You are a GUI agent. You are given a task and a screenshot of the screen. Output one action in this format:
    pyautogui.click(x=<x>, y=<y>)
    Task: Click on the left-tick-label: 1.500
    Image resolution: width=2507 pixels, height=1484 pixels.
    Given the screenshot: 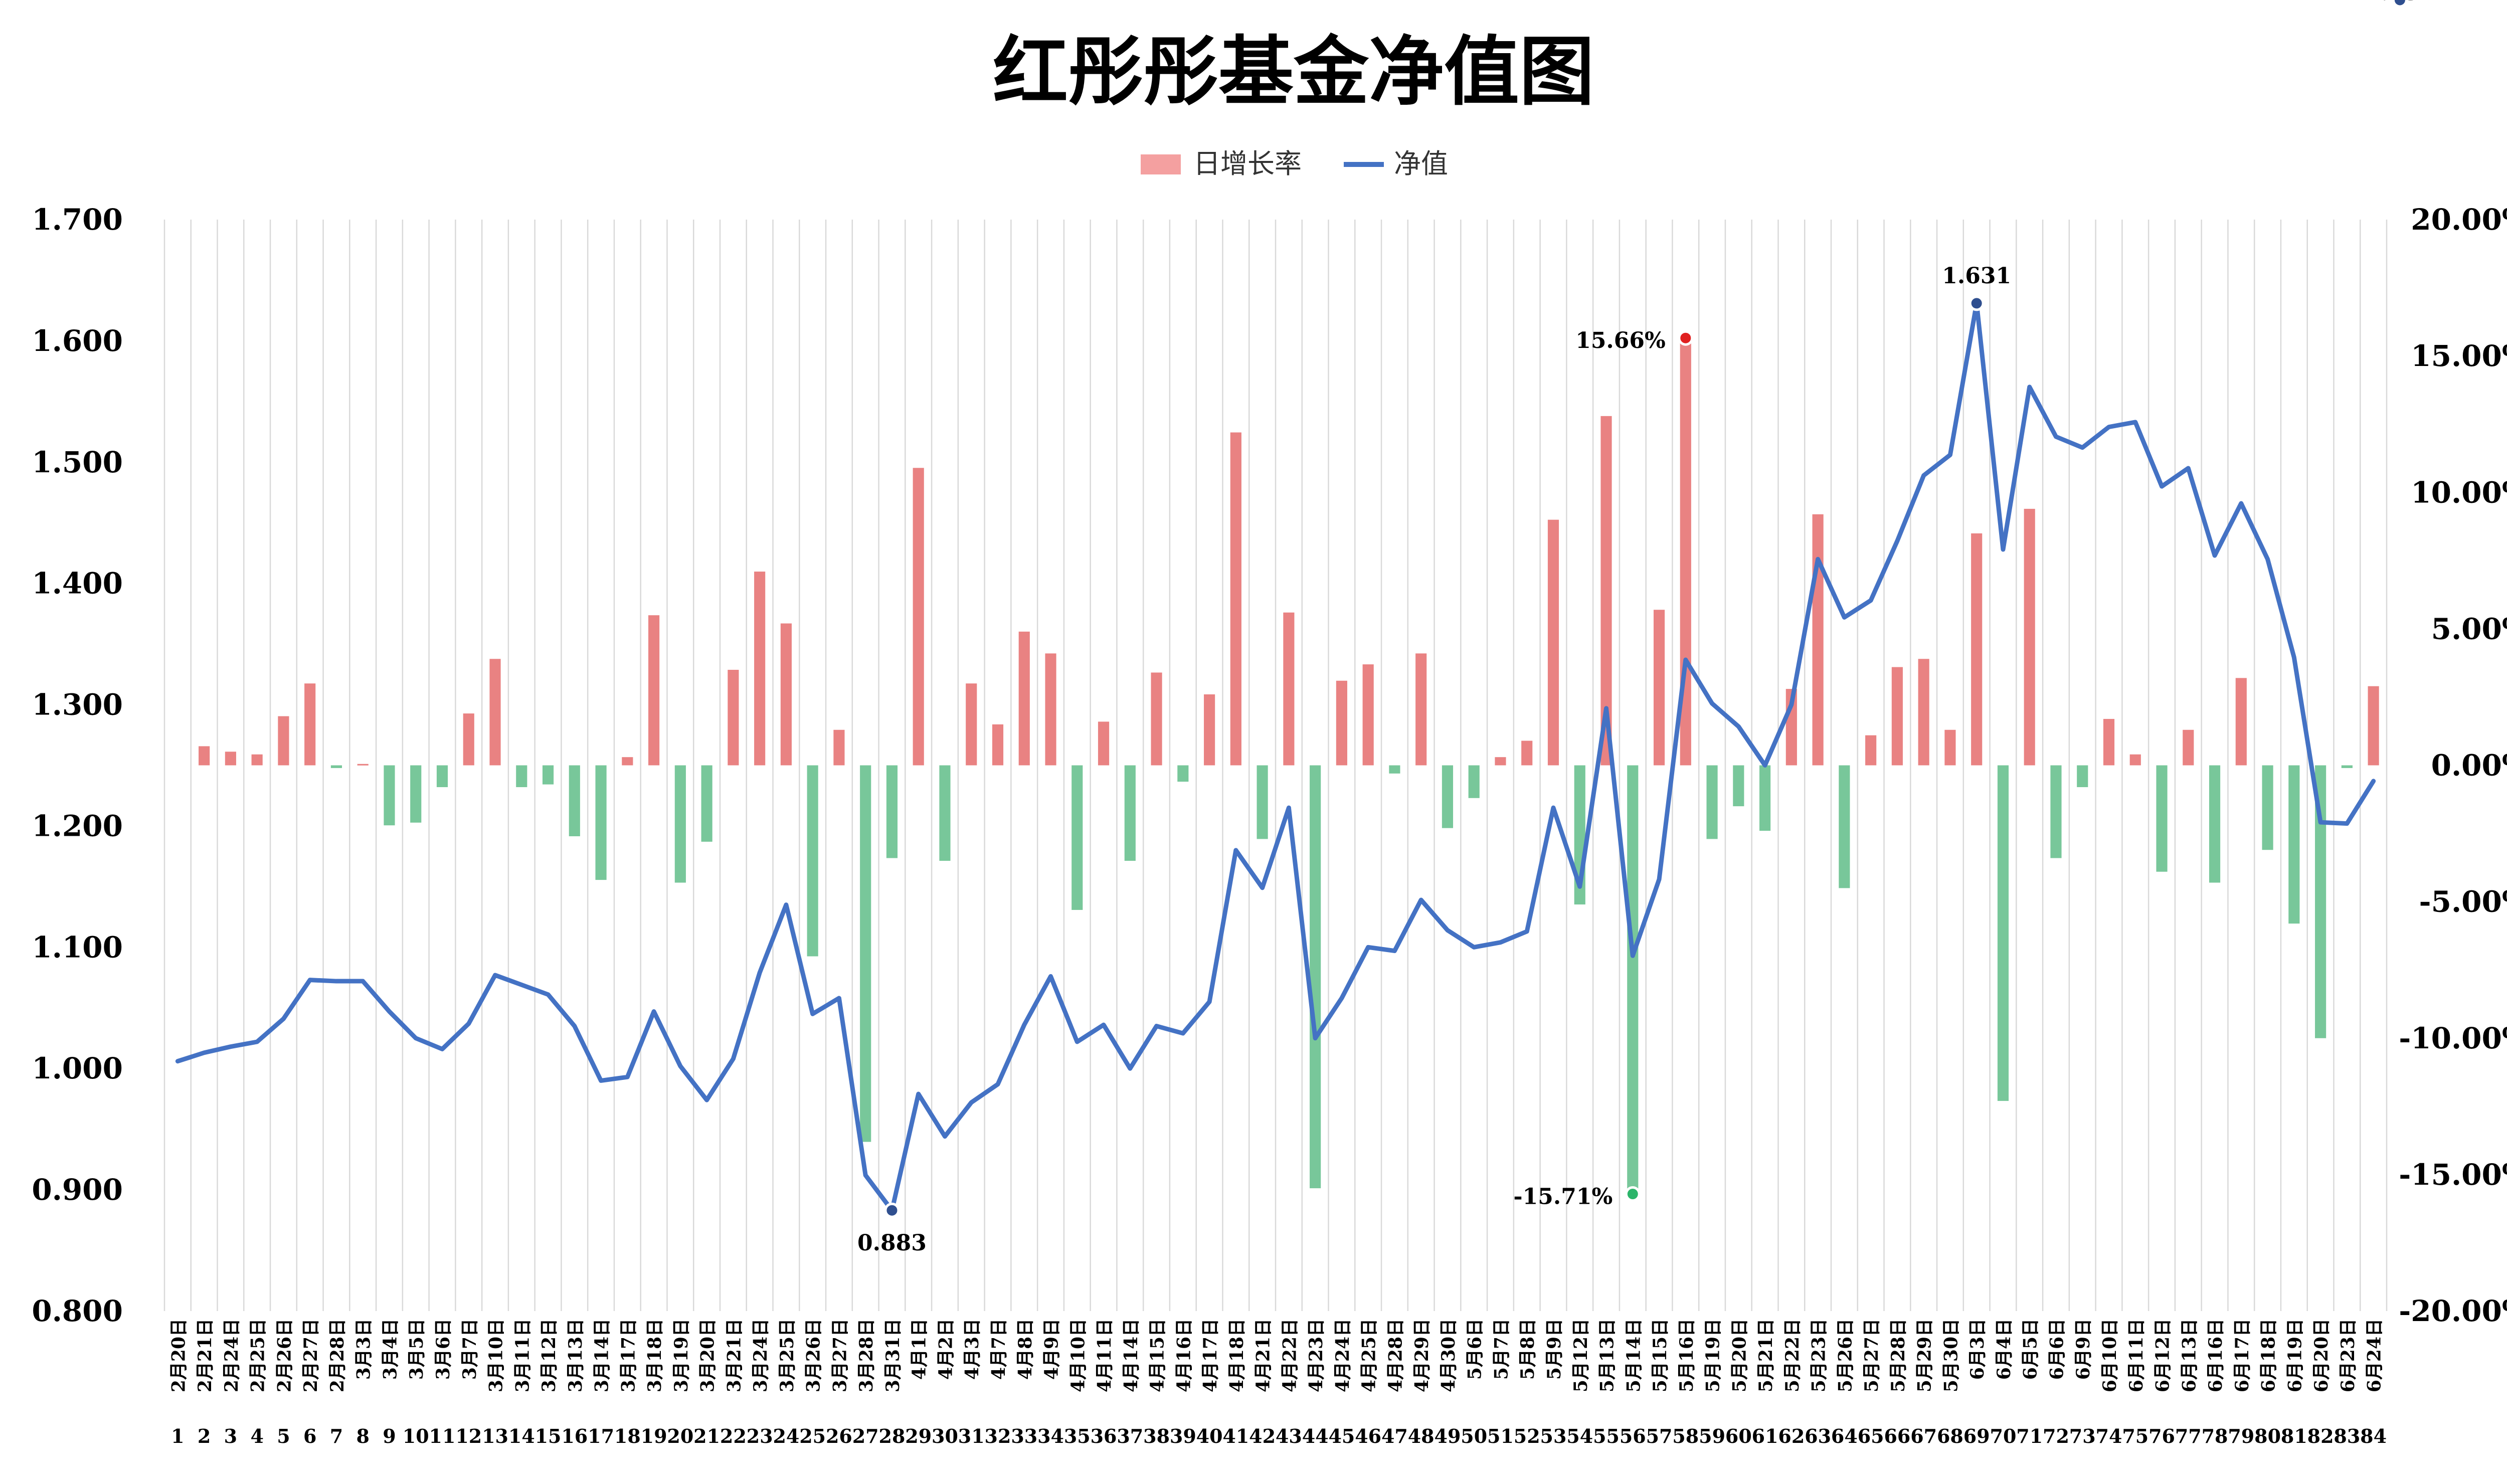 What is the action you would take?
    pyautogui.click(x=77, y=462)
    